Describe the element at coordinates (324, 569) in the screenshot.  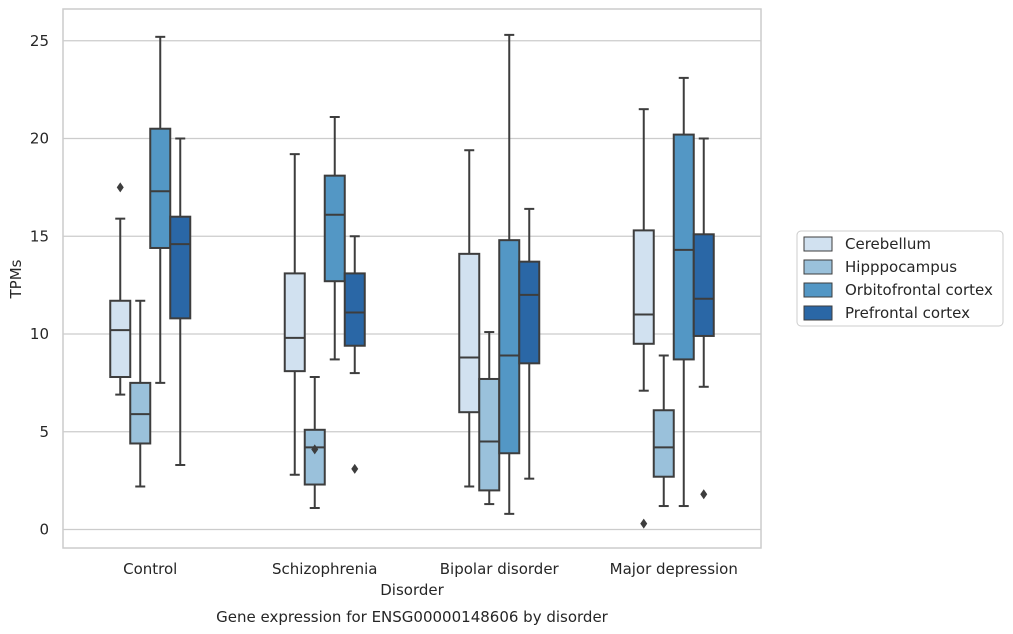
I see `x-tick-label: Schizophrenia` at that location.